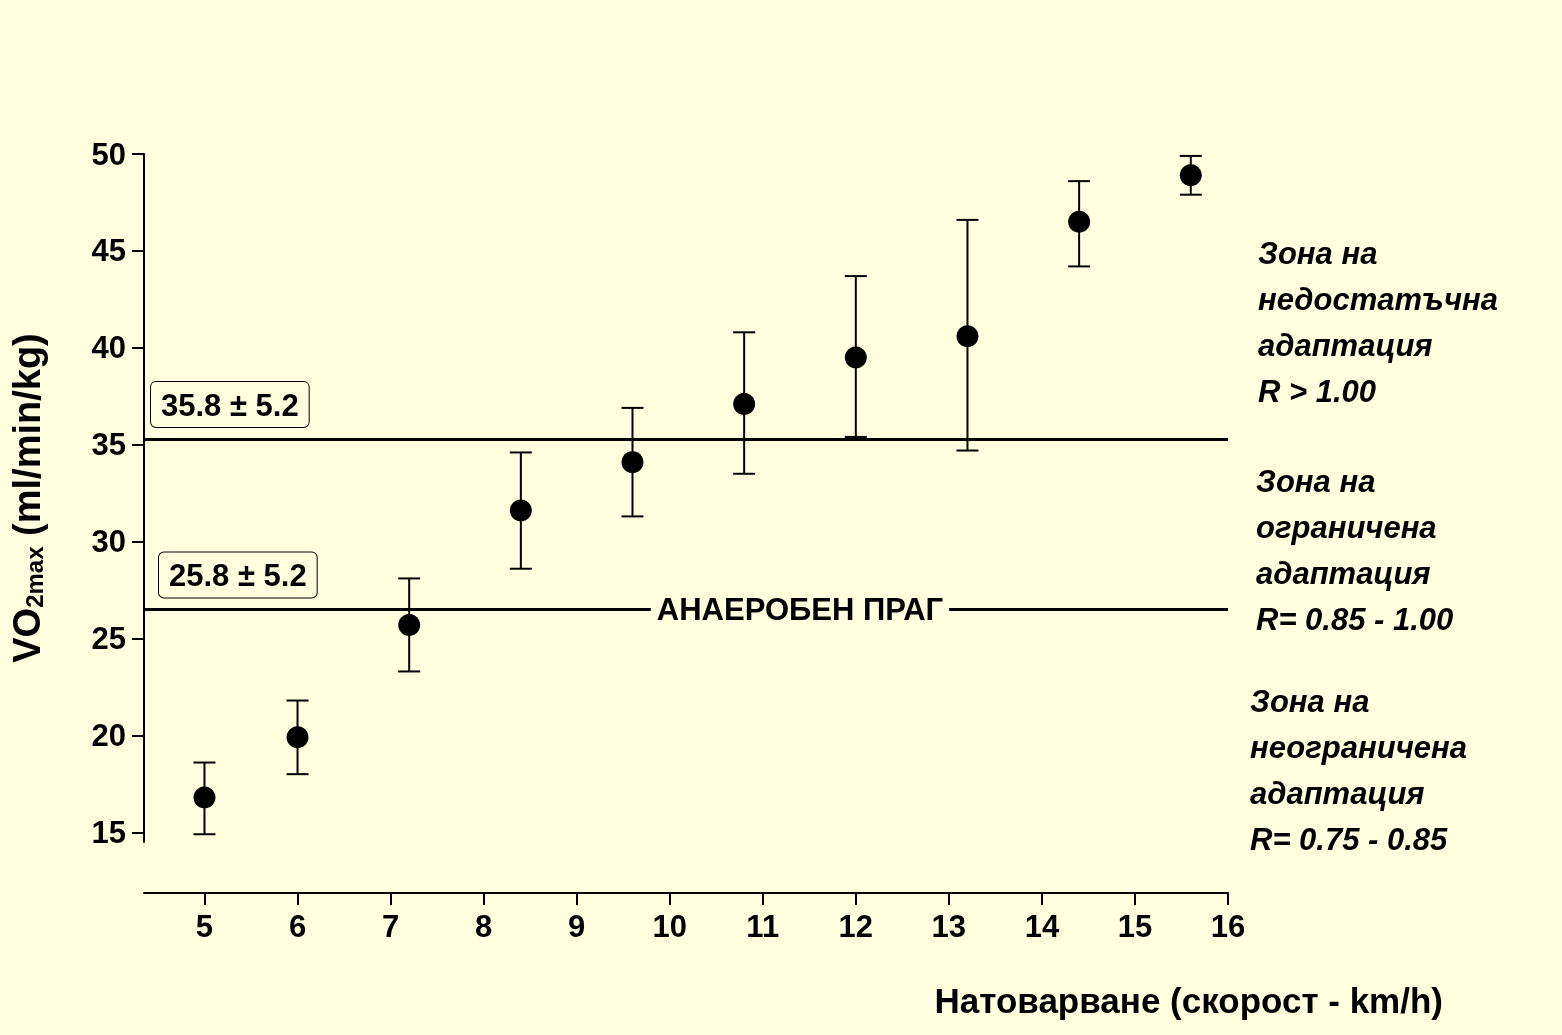 The image size is (1562, 1035). Describe the element at coordinates (800, 609) in the screenshot. I see `annotation: АНАЕРОБЕН ПРАГ` at that location.